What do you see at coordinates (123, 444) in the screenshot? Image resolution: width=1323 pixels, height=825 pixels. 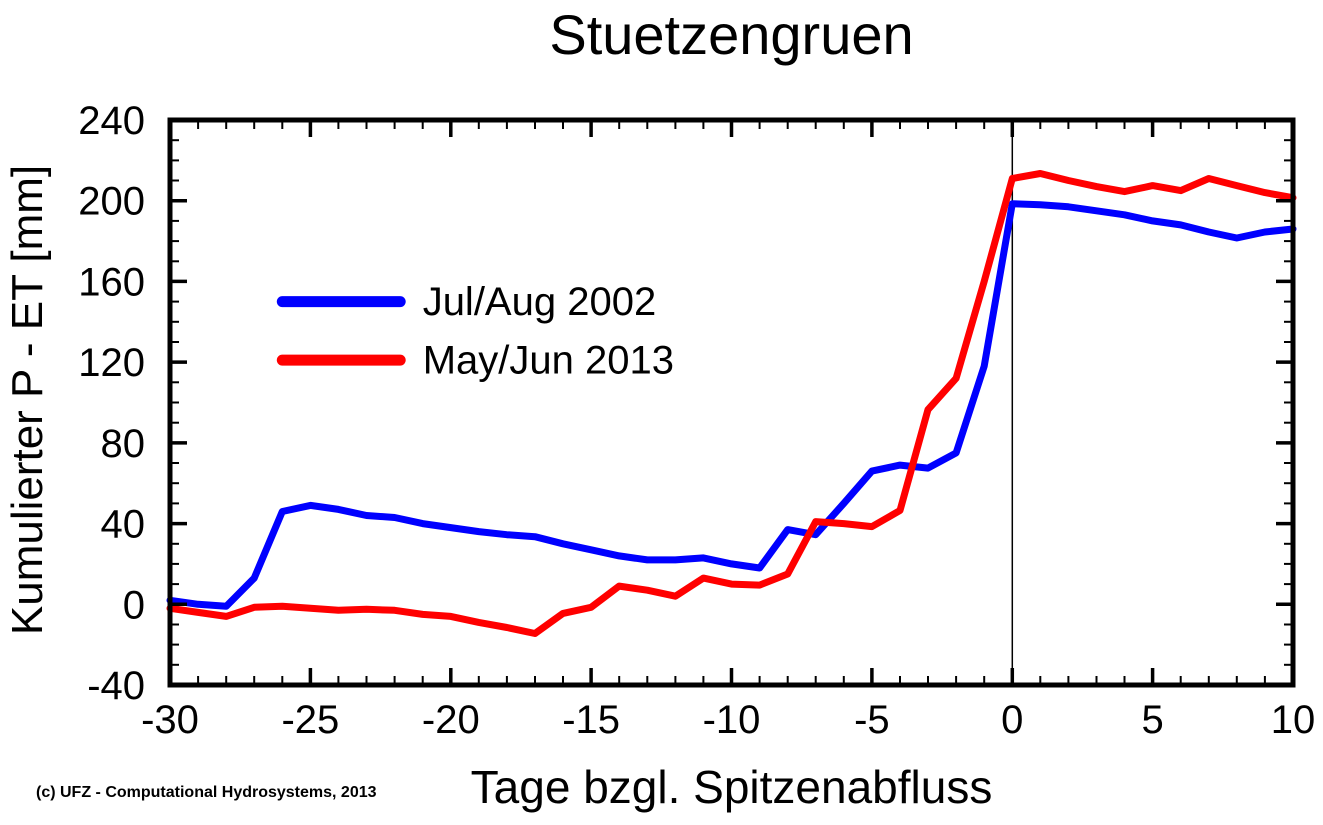 I see `y-tick-label: 80` at bounding box center [123, 444].